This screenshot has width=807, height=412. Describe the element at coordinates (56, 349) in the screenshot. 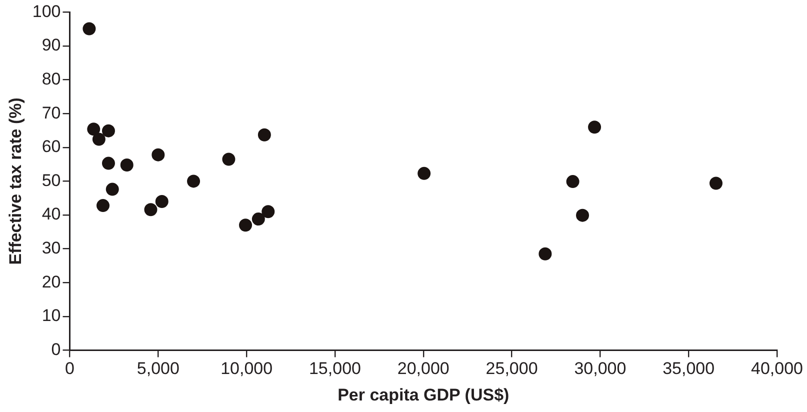

I see `y-tick-label: 0` at that location.